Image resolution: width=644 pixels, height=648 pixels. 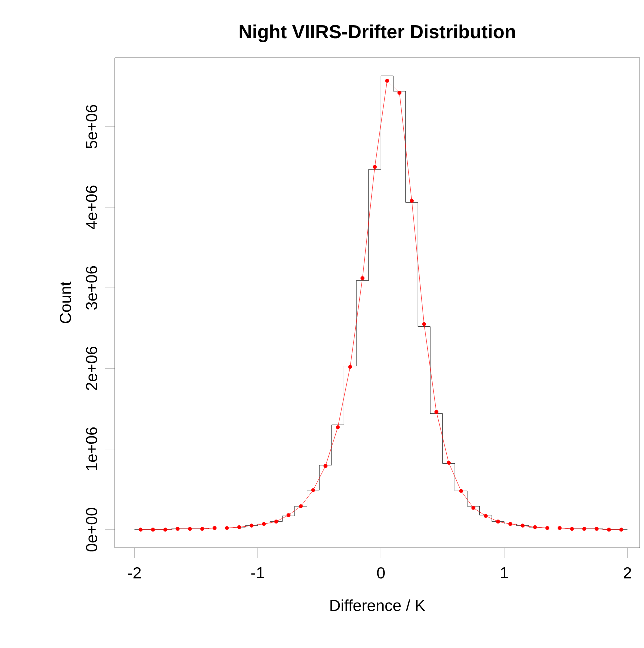 I want to click on chart-title: Night VIIRS-Drifter Distribution, so click(x=378, y=33).